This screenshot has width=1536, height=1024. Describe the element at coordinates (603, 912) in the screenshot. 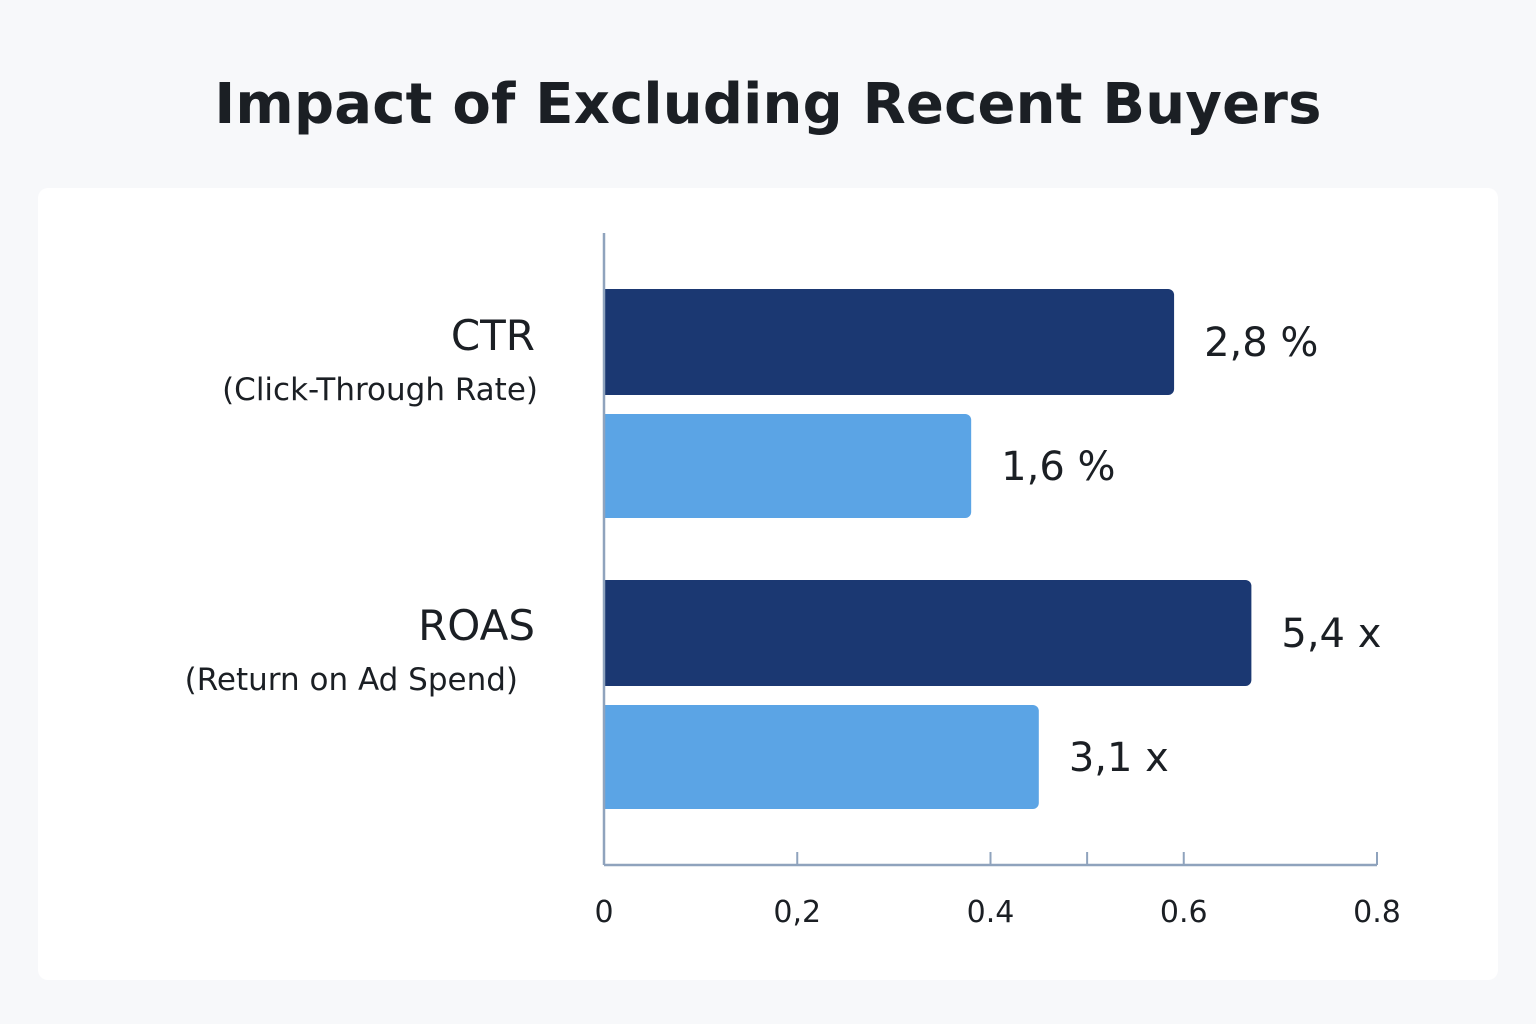

I see `x-tick-label: 0` at that location.